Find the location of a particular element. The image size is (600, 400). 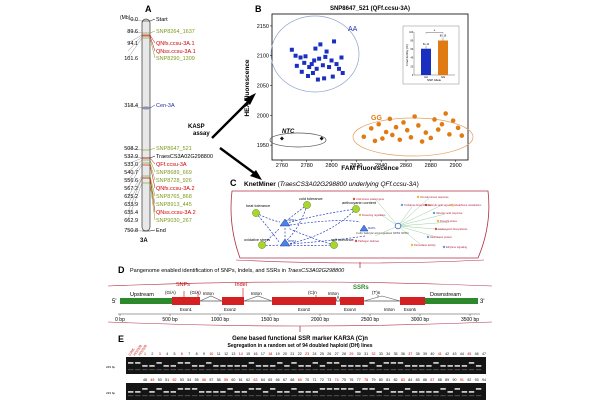

lane-number: 16 is located at coordinates (256, 354).